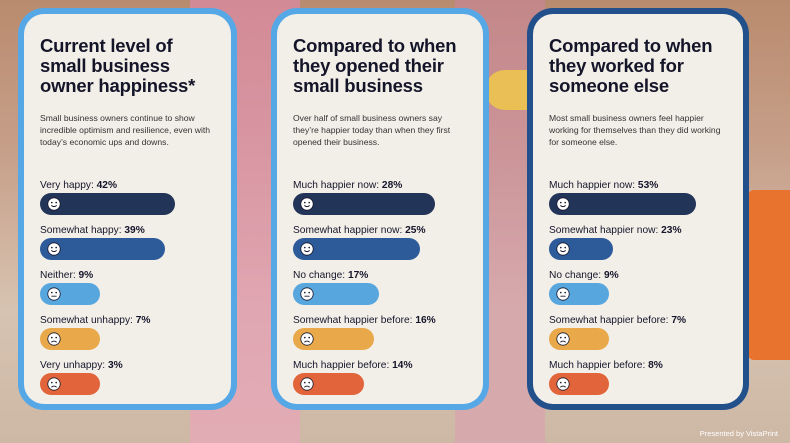 Image resolution: width=790 pixels, height=443 pixels. What do you see at coordinates (130, 365) in the screenshot?
I see `bar-label: Very unhappy: 3%` at bounding box center [130, 365].